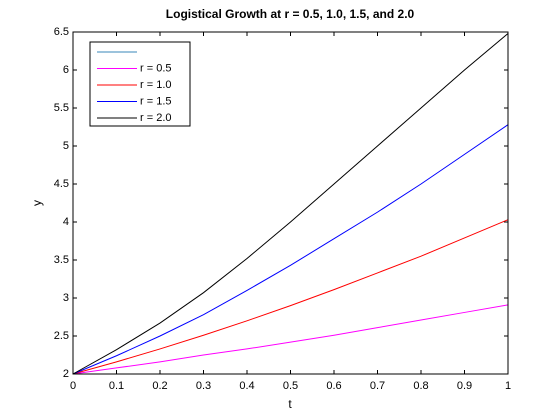 This screenshot has width=560, height=420. Describe the element at coordinates (61, 260) in the screenshot. I see `y-tick-label: 3.5` at that location.